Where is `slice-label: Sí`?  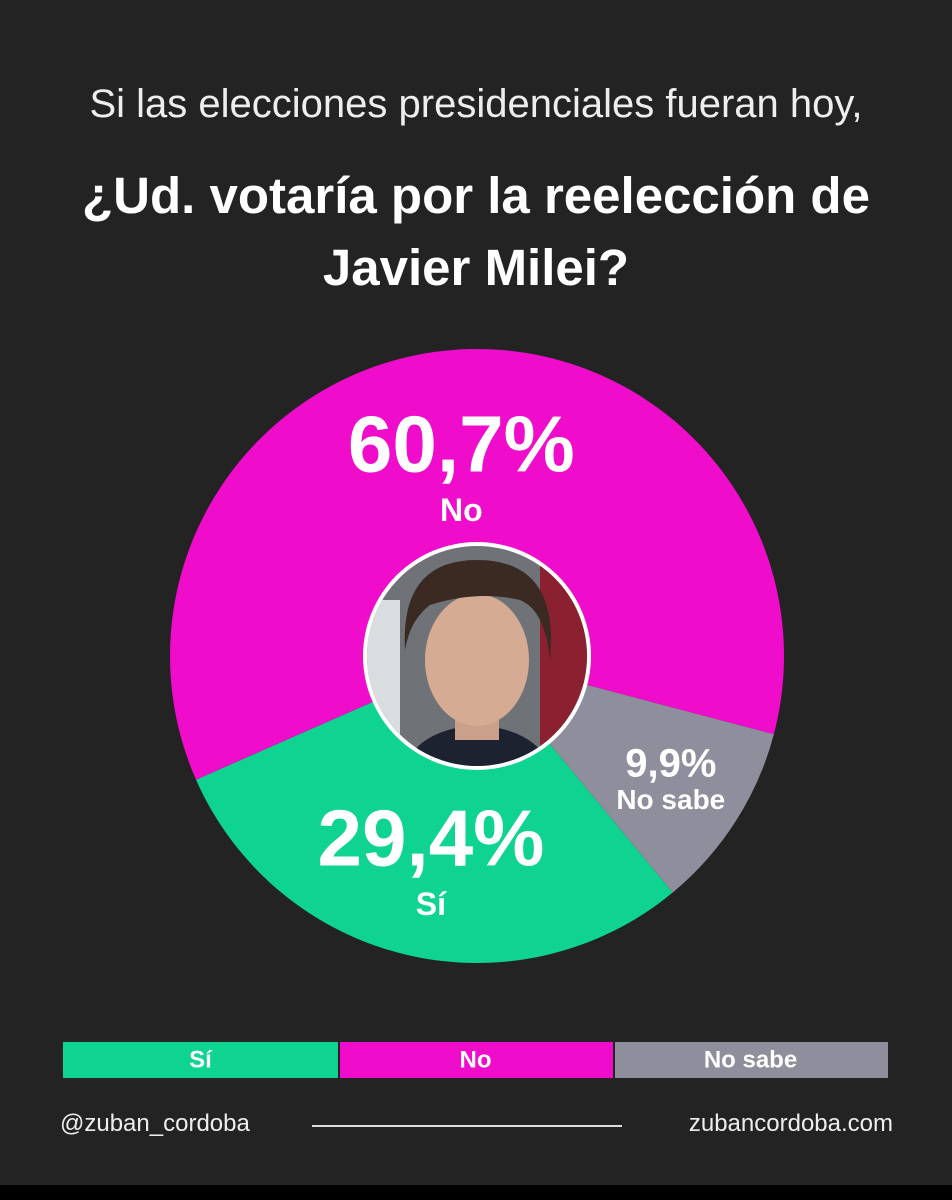
slice-label: Sí is located at coordinates (431, 904).